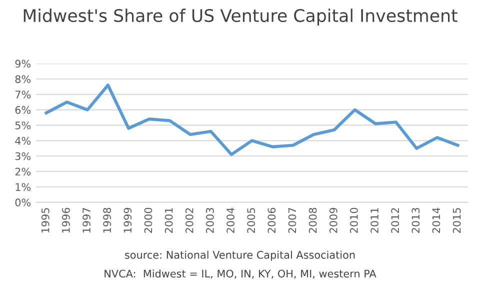 The height and width of the screenshot is (289, 480). What do you see at coordinates (23, 140) in the screenshot?
I see `y-tick-label: 4%` at bounding box center [23, 140].